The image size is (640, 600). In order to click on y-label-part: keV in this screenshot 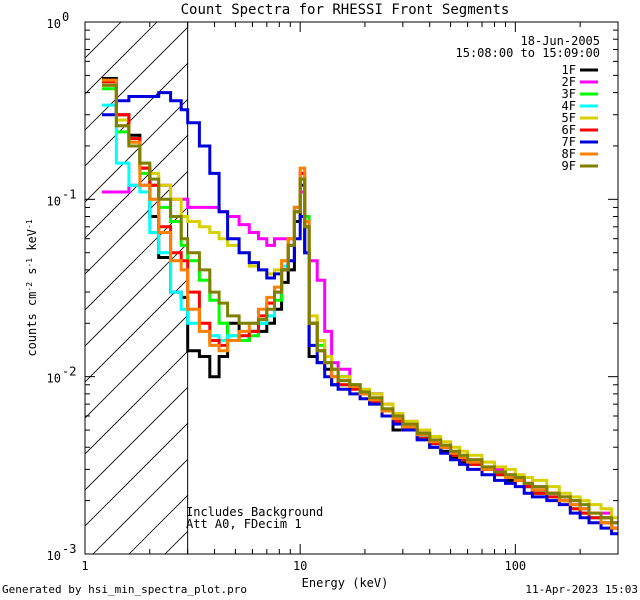, I will do `click(32, 243)`.